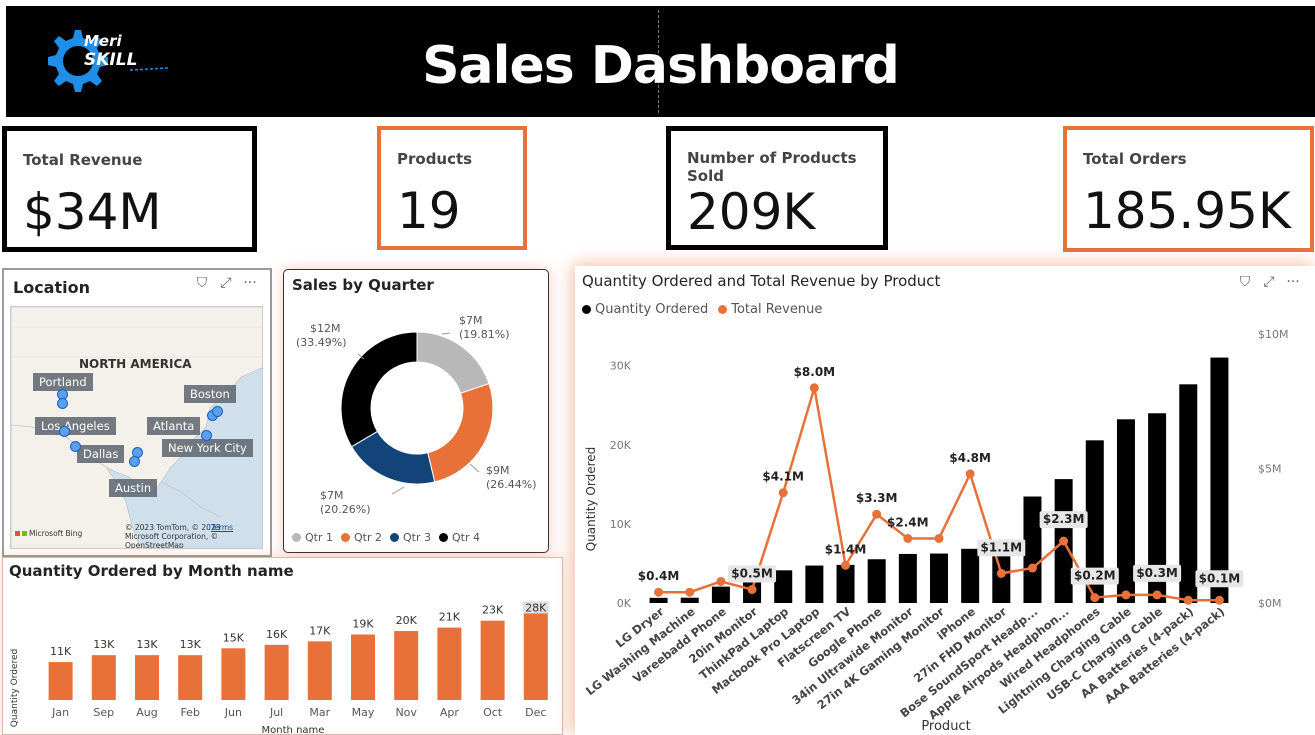  I want to click on kpi-total-revenue: Total Revenue $34M, so click(129, 189).